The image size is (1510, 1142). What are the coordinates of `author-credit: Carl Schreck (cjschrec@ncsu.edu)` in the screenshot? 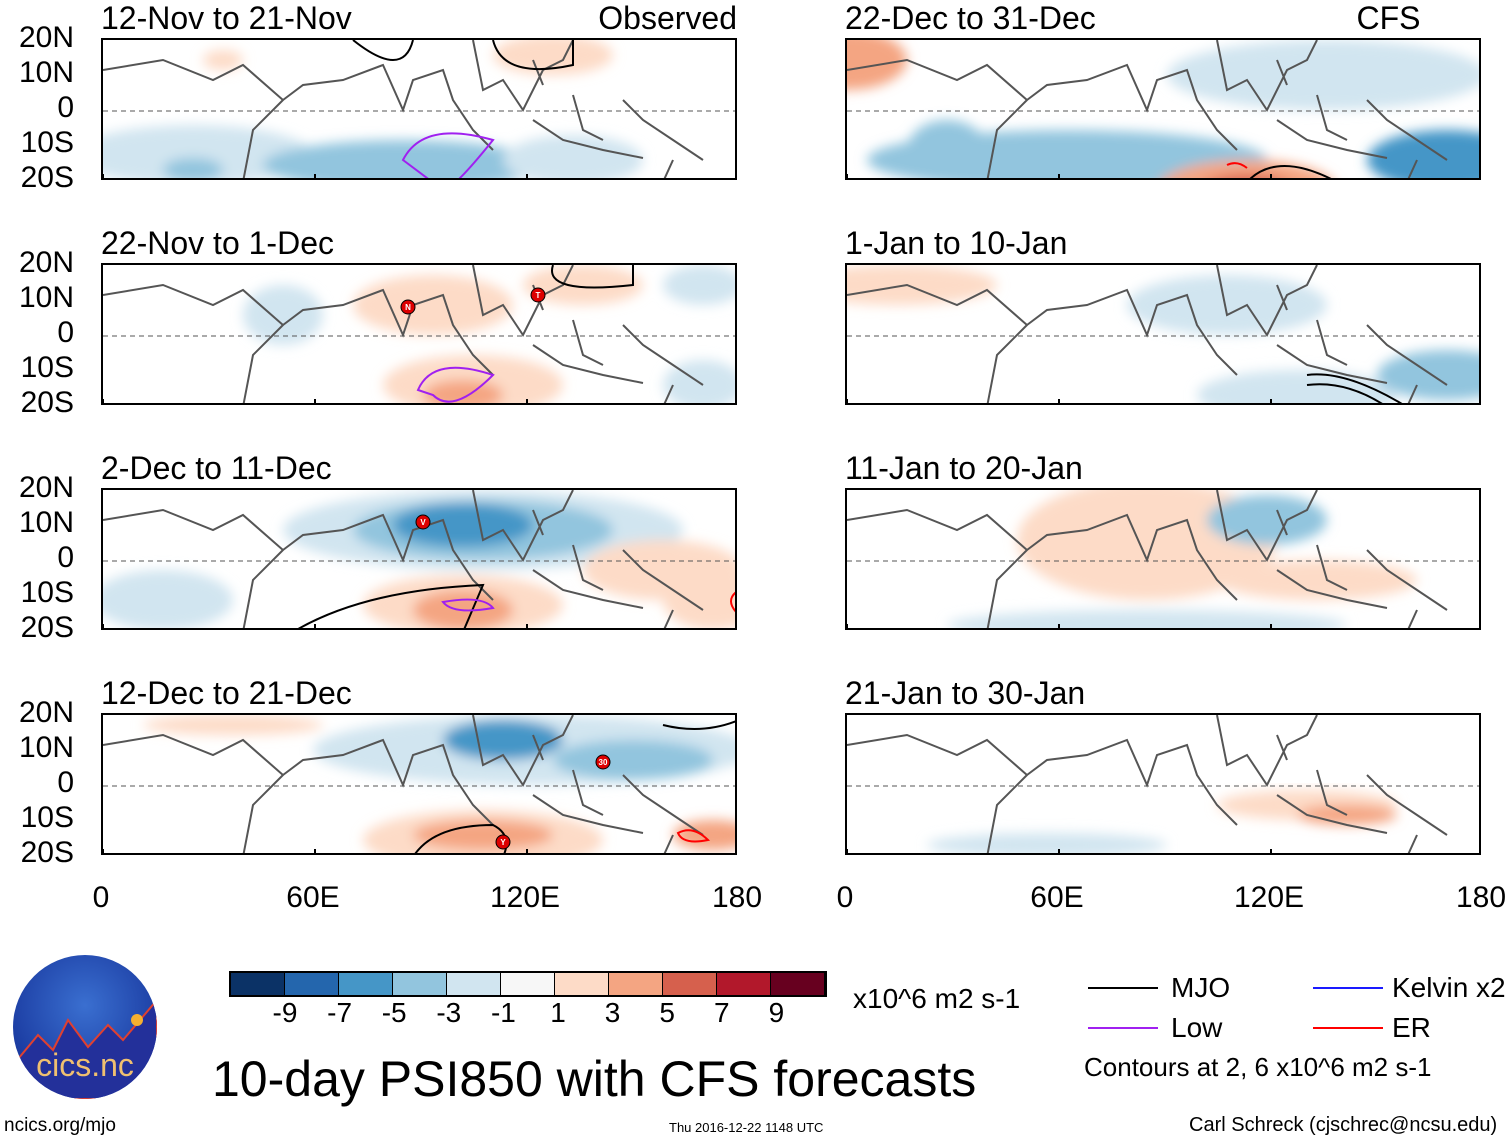 It's located at (1343, 1125).